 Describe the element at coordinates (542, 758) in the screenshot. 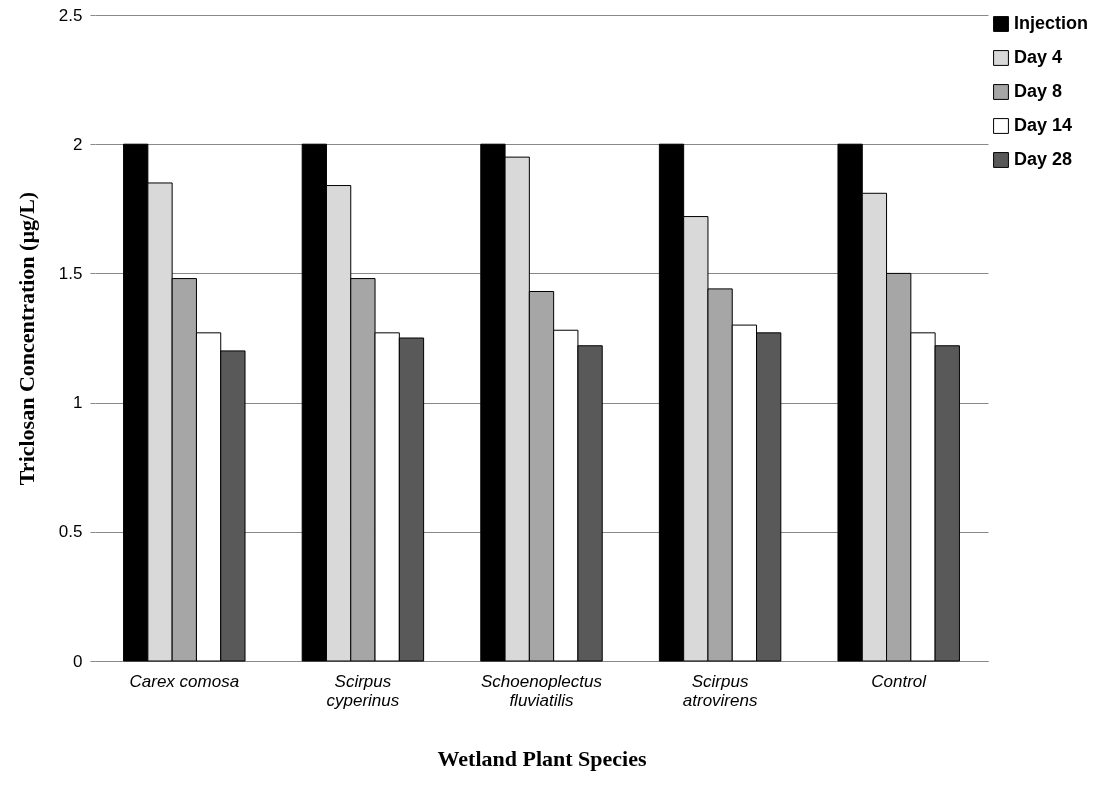

I see `x-axis-title: Wetland Plant Species` at that location.